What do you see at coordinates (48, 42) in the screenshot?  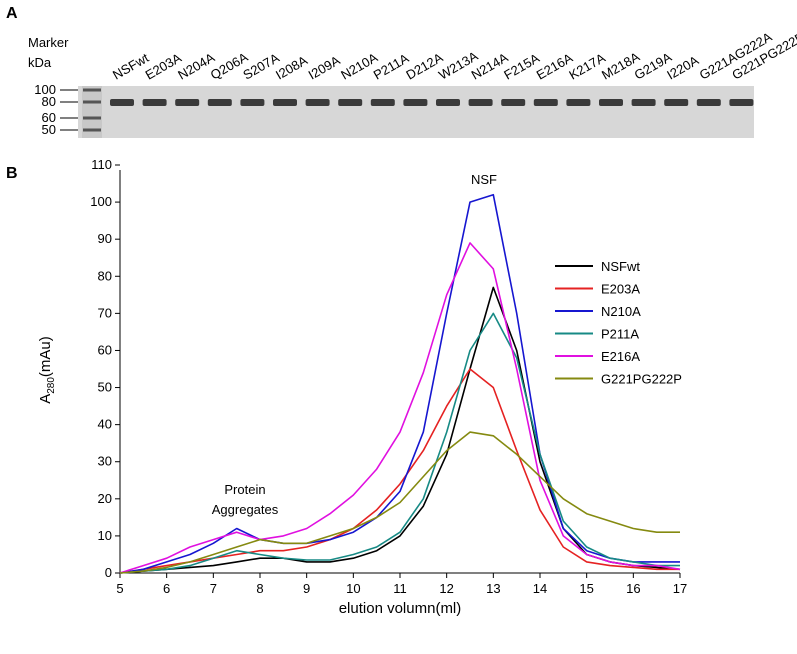 I see `marker-title: Marker` at bounding box center [48, 42].